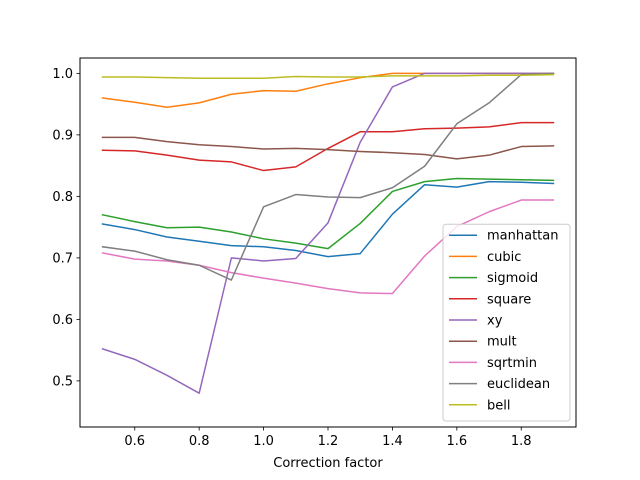 The width and height of the screenshot is (640, 480). What do you see at coordinates (328, 76) in the screenshot?
I see `series-line-bell` at bounding box center [328, 76].